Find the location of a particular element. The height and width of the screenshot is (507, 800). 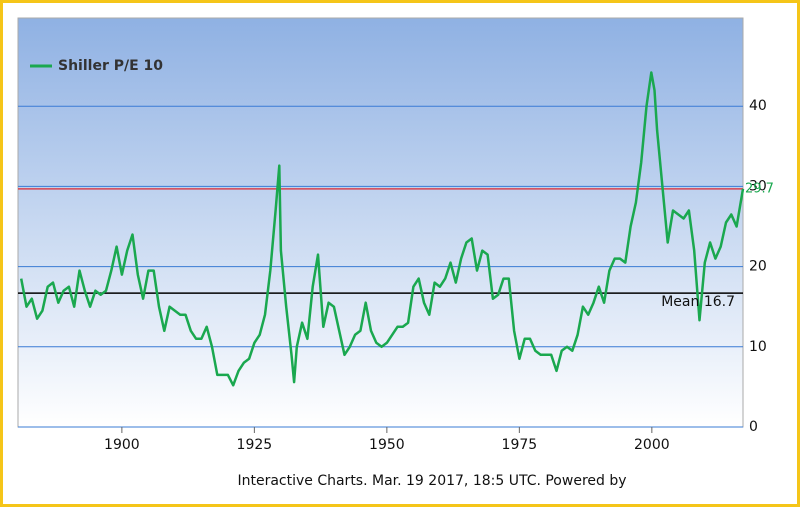

x-tick-label: 1925 is located at coordinates (255, 445).